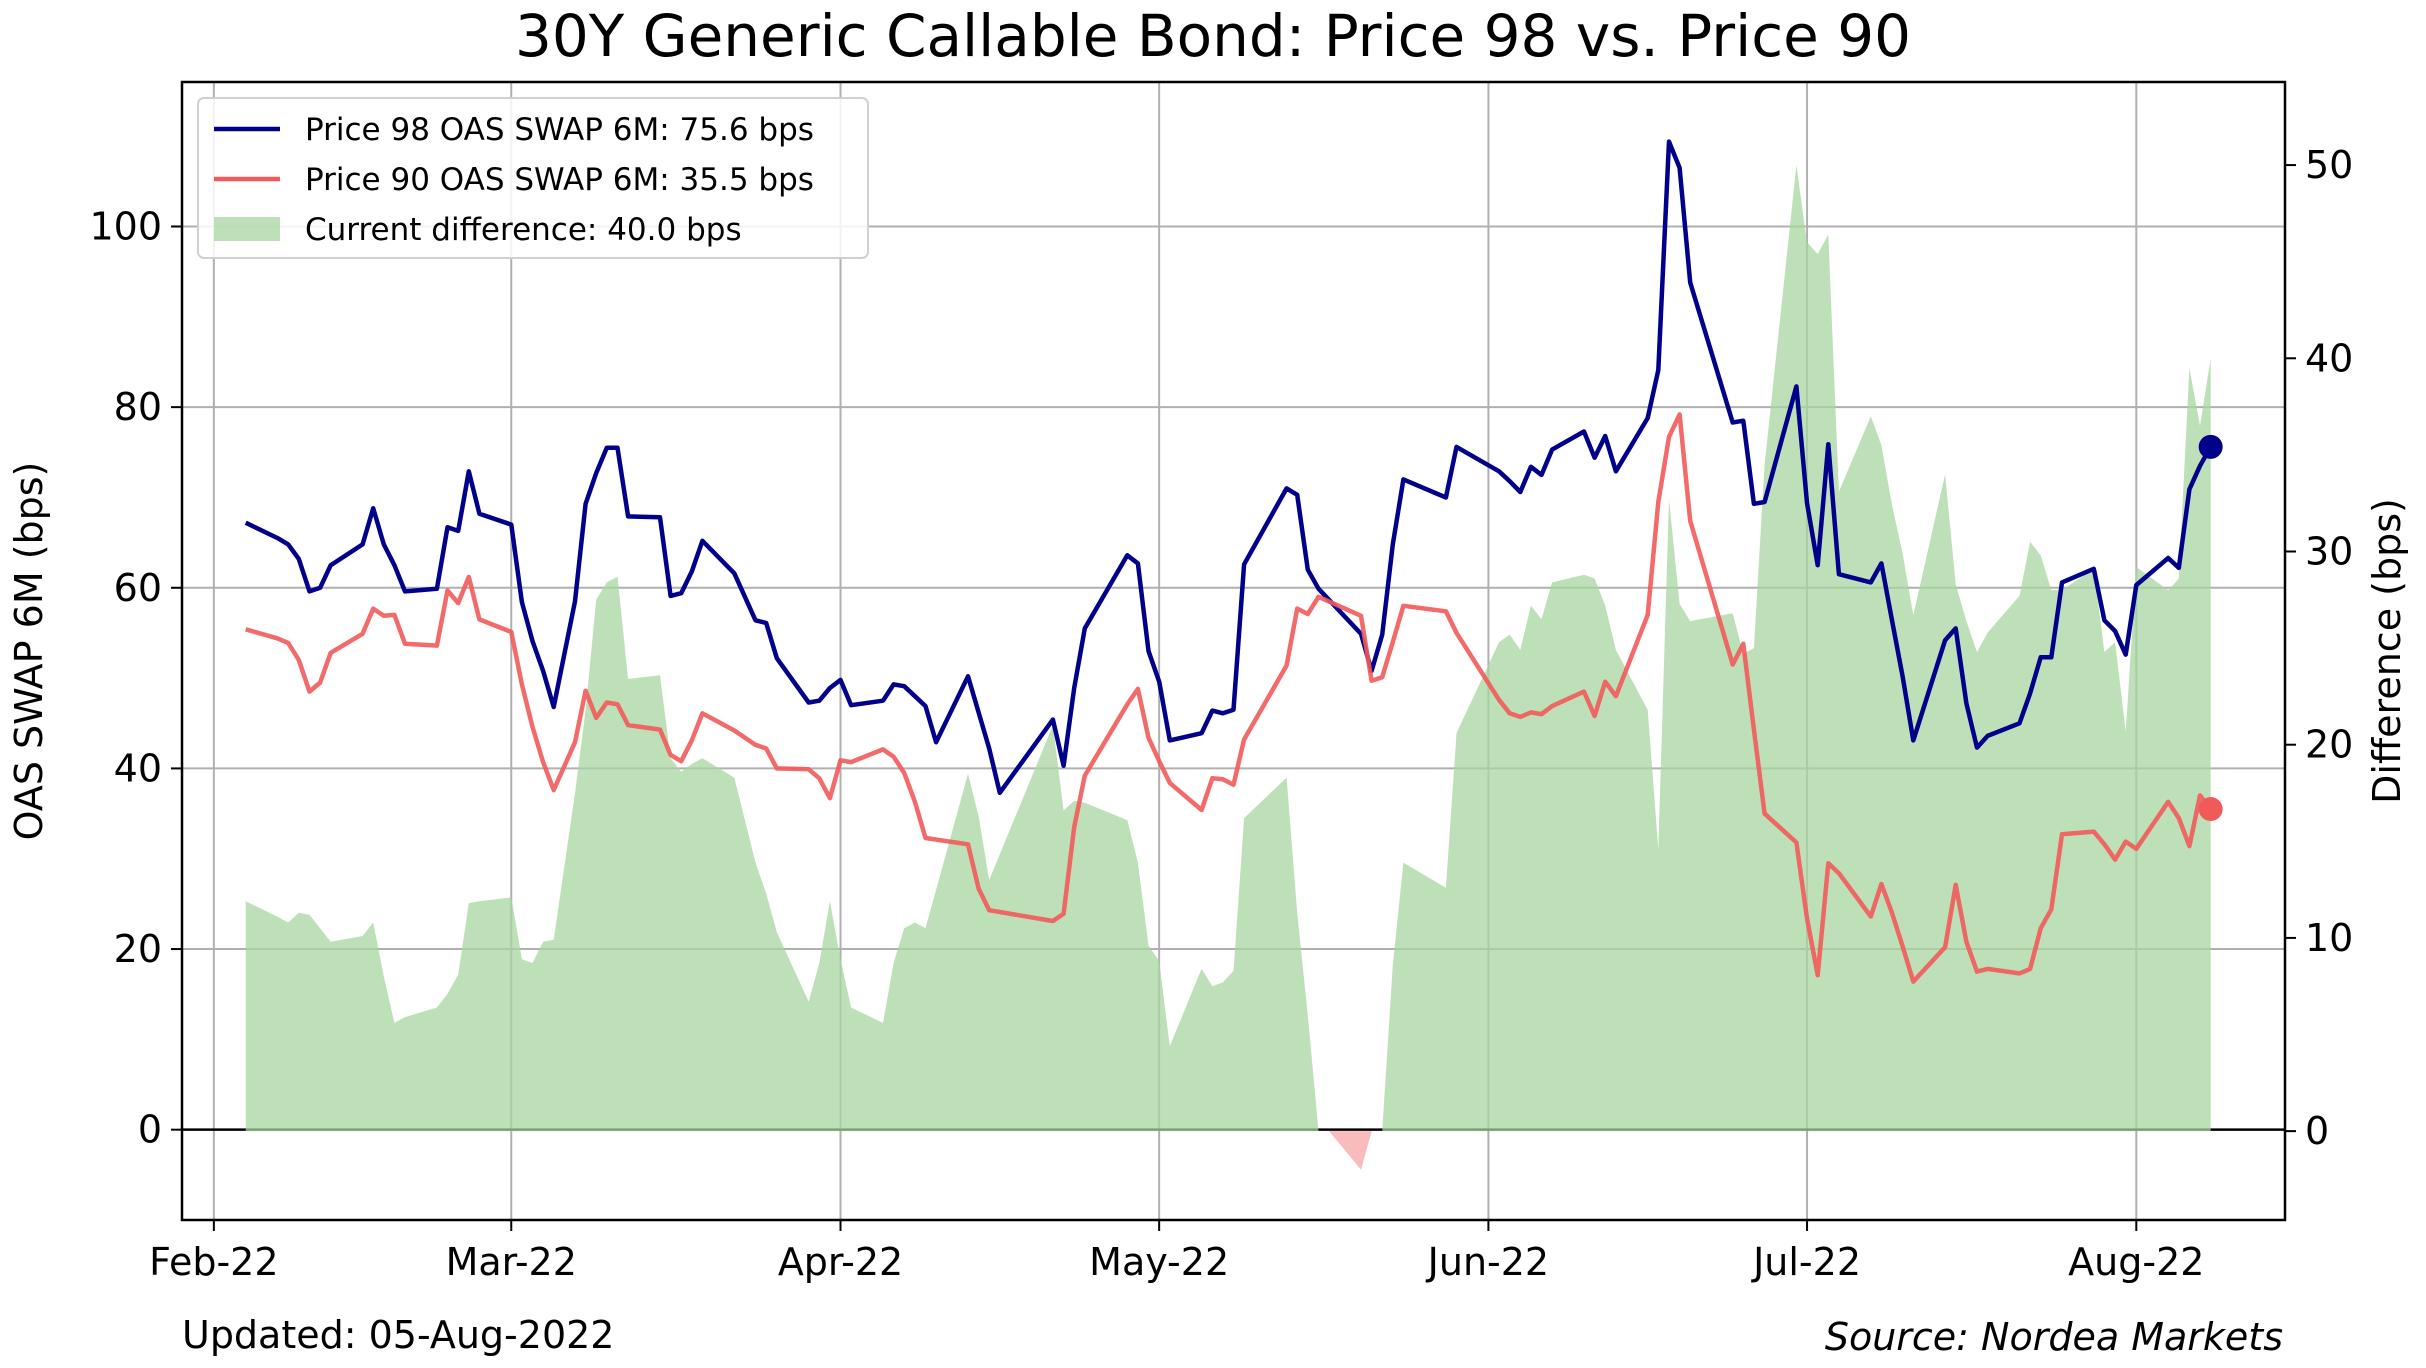 The image size is (2426, 1368). I want to click on y-tick-label: 0, so click(150, 1130).